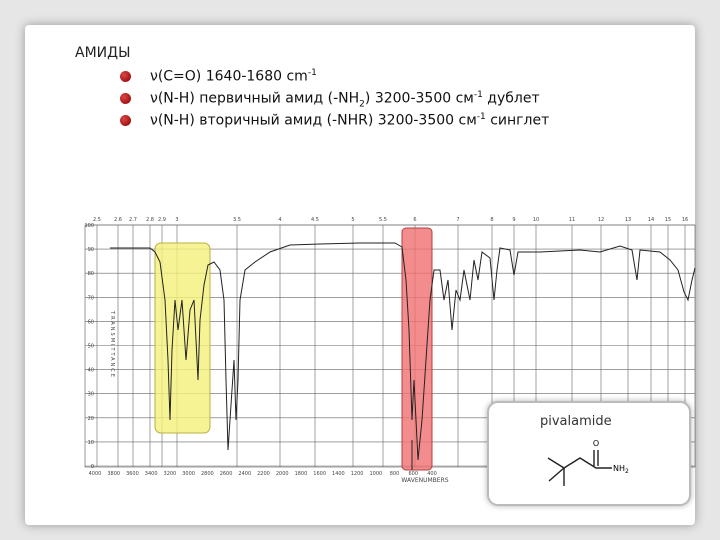 This screenshot has width=720, height=540. What do you see at coordinates (91, 371) in the screenshot?
I see `y-tick-label: 40` at bounding box center [91, 371].